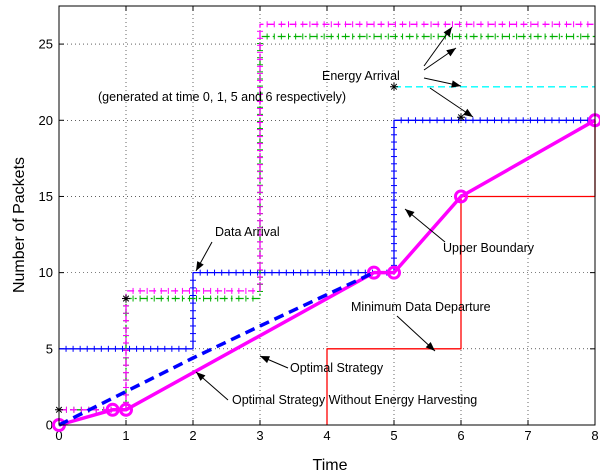 This screenshot has width=600, height=476. What do you see at coordinates (361, 76) in the screenshot?
I see `annotation-energy-arrival: Energy Arrival` at bounding box center [361, 76].